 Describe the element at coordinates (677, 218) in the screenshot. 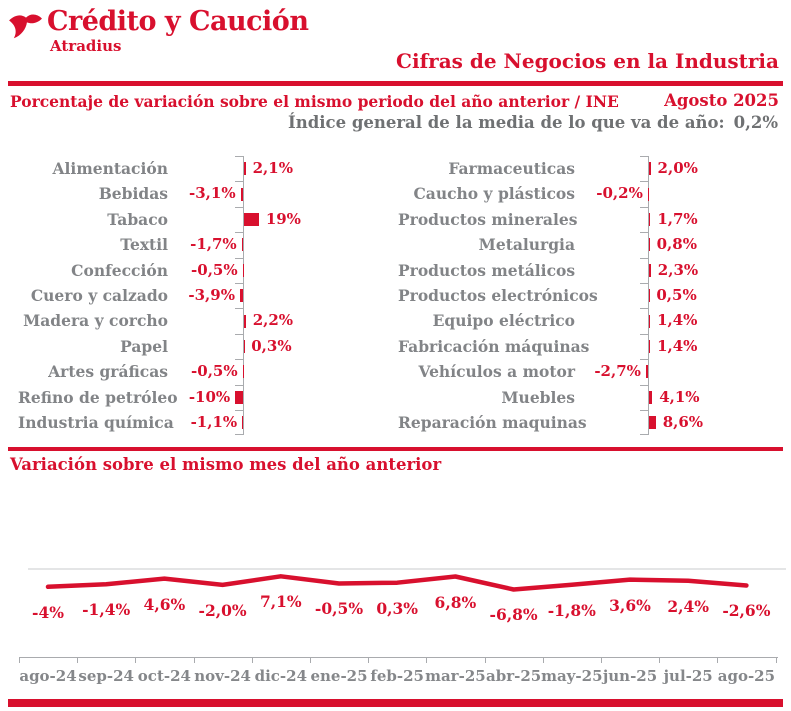

I see `bar-value-label: 1,7%` at that location.